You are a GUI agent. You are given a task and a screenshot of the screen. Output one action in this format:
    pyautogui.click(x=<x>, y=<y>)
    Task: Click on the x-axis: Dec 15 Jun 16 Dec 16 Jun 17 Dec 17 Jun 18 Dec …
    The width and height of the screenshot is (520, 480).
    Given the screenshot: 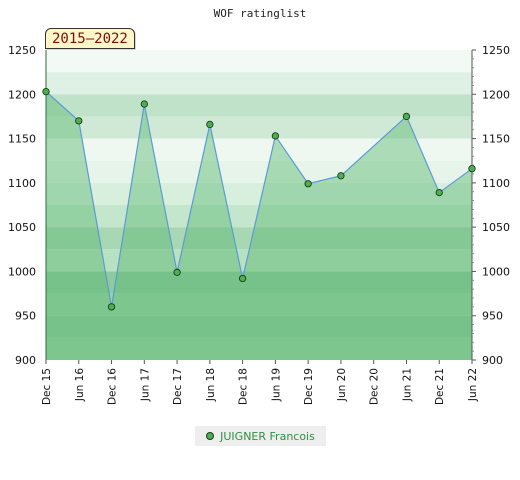 What is the action you would take?
    pyautogui.click(x=260, y=382)
    